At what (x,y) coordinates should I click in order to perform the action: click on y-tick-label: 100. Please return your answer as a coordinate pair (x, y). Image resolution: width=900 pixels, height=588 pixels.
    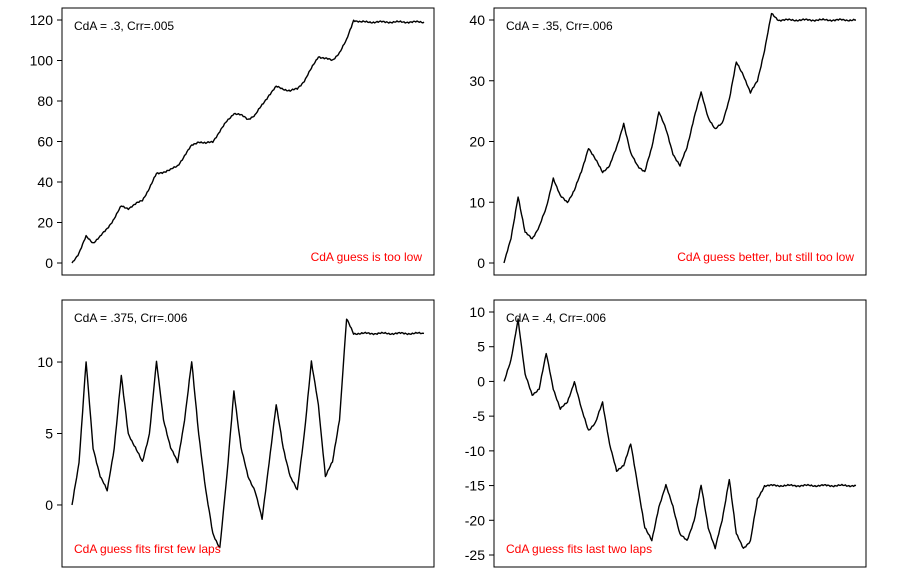
    Looking at the image, I should click on (42, 61).